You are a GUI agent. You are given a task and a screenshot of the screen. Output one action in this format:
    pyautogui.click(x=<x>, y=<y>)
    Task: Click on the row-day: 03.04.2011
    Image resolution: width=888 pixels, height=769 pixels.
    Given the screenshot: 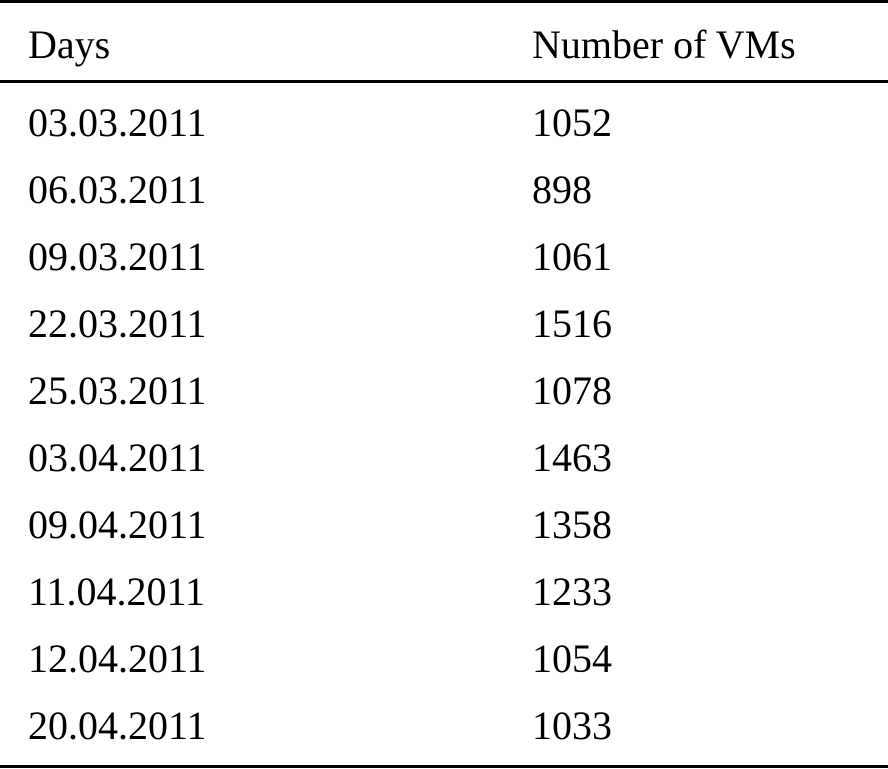 What is the action you would take?
    pyautogui.click(x=117, y=457)
    